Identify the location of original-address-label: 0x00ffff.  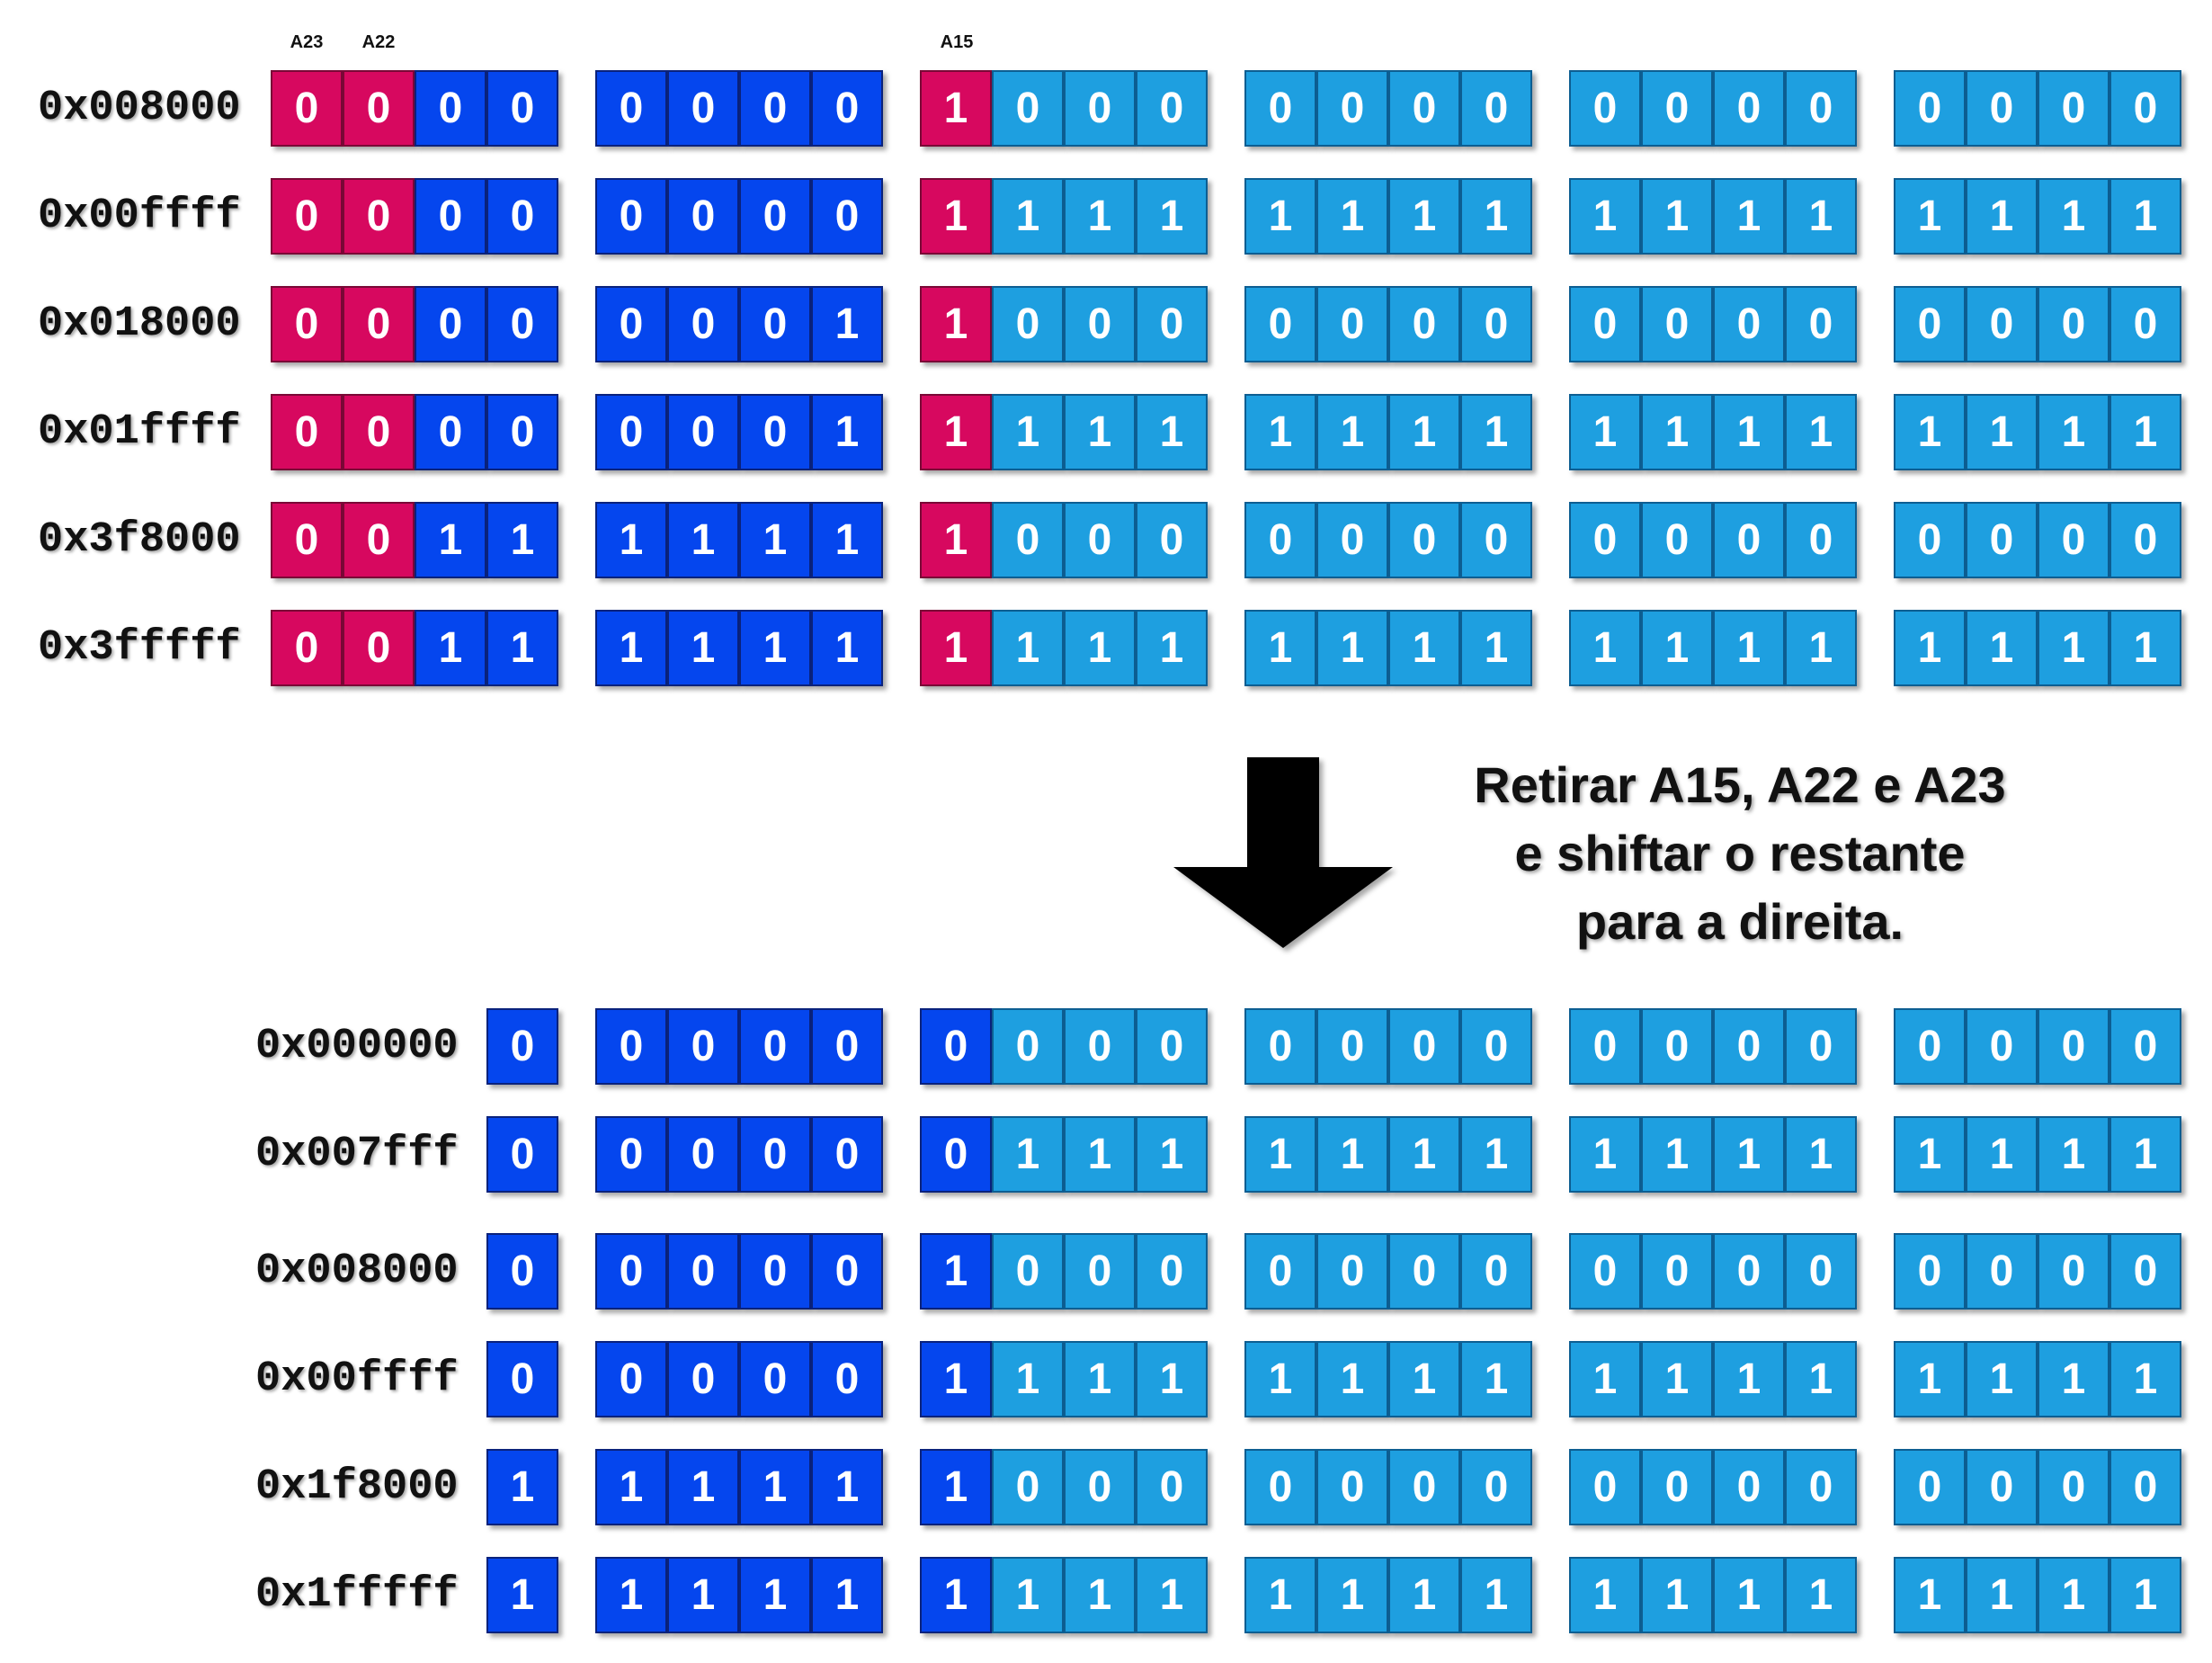
(139, 216).